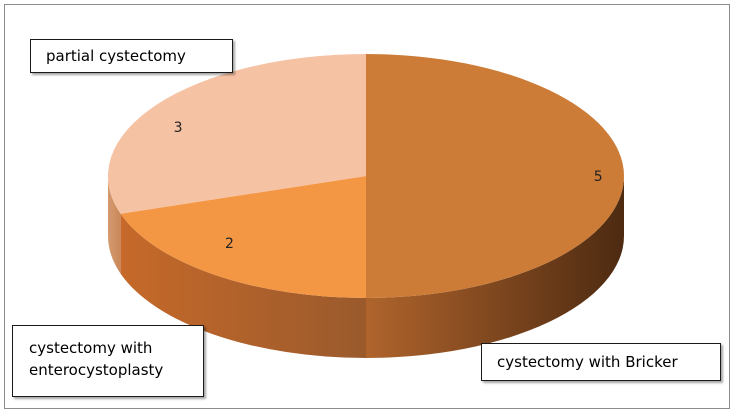 The width and height of the screenshot is (738, 417). I want to click on data-label-1: 2, so click(229, 244).